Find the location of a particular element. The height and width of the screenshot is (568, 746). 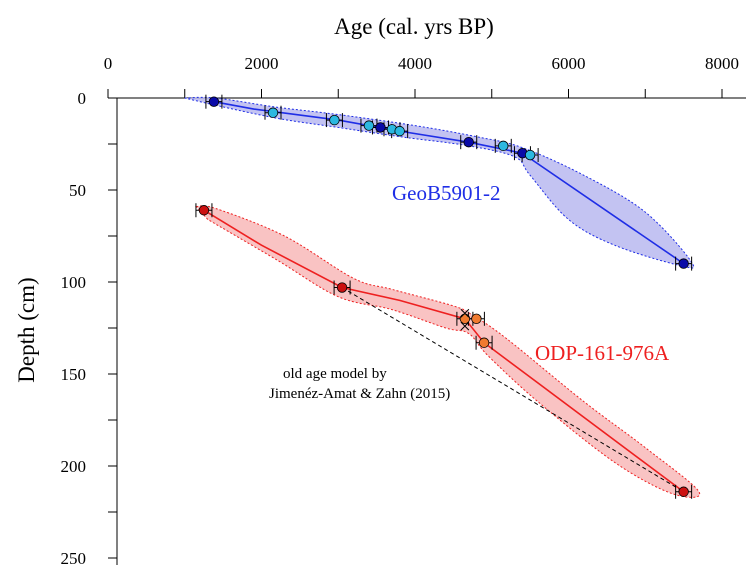

x-tick-label: 6000 is located at coordinates (569, 63).